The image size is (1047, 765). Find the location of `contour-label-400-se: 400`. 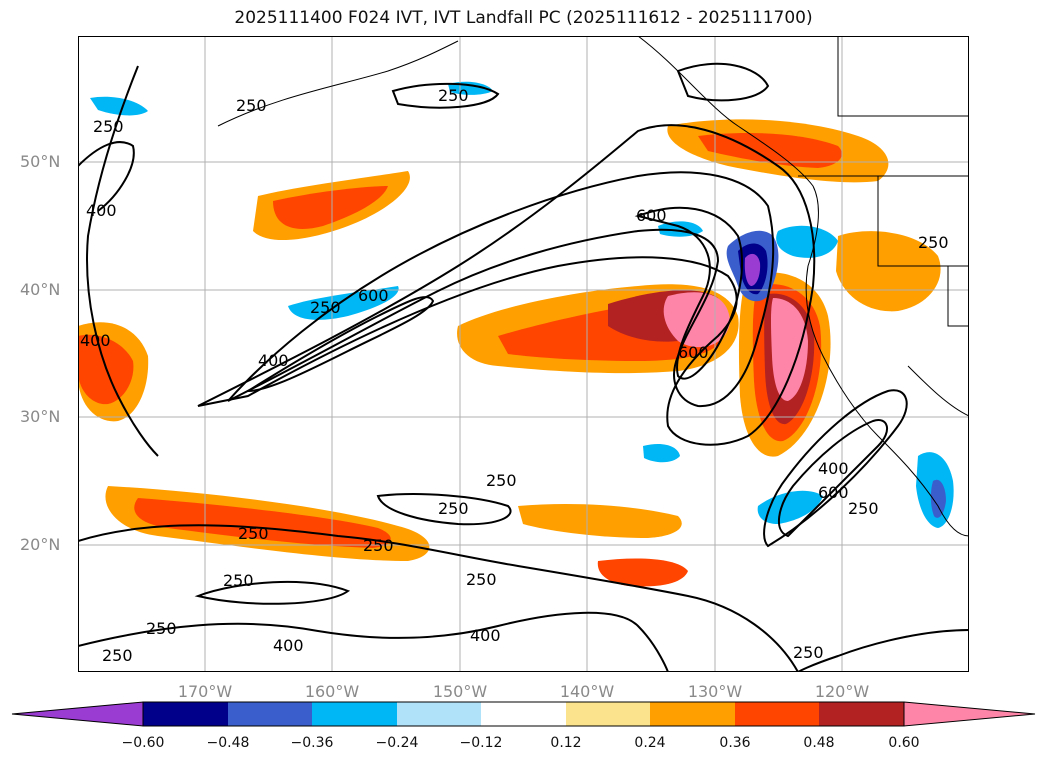

contour-label-400-se: 400 is located at coordinates (833, 468).